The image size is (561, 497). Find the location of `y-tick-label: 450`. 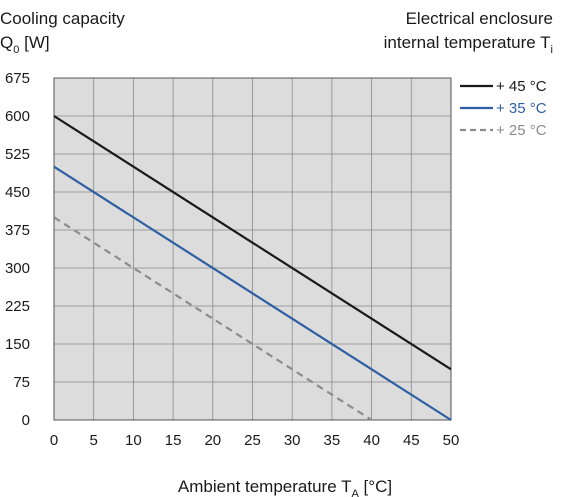

y-tick-label: 450 is located at coordinates (17, 192).